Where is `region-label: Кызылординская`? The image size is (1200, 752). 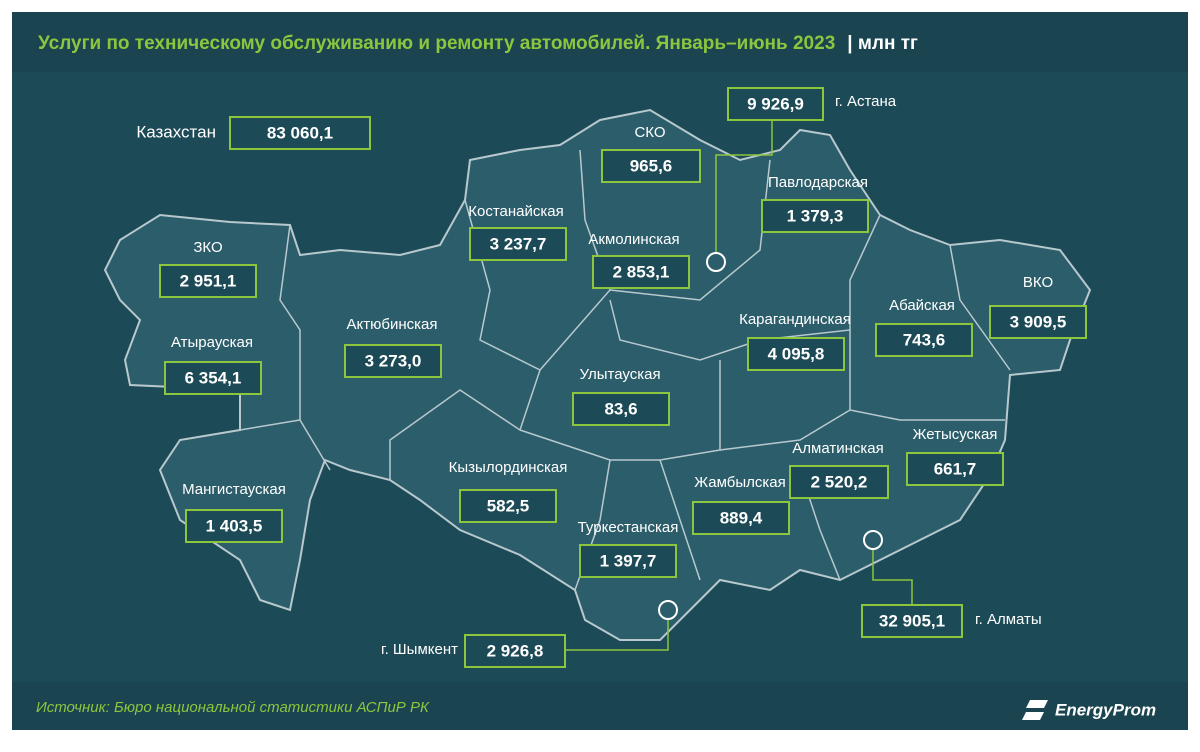 region-label: Кызылординская is located at coordinates (508, 467).